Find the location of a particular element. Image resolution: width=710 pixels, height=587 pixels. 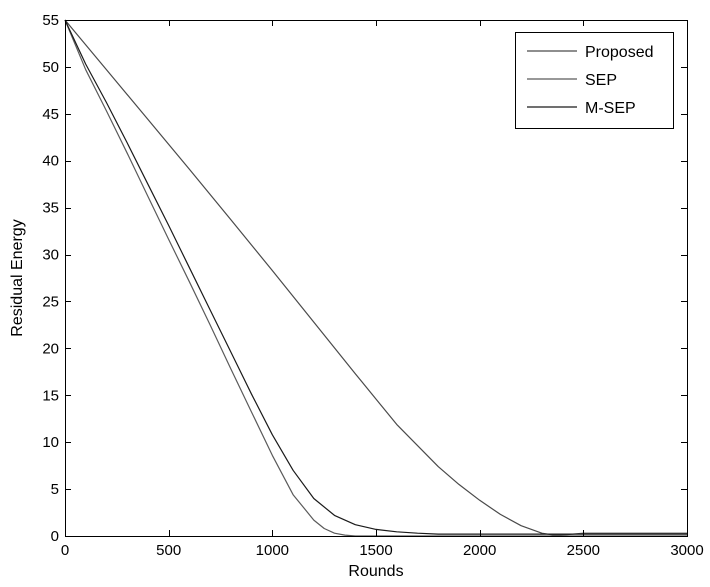

x-tick-label: 1500 is located at coordinates (375, 550).